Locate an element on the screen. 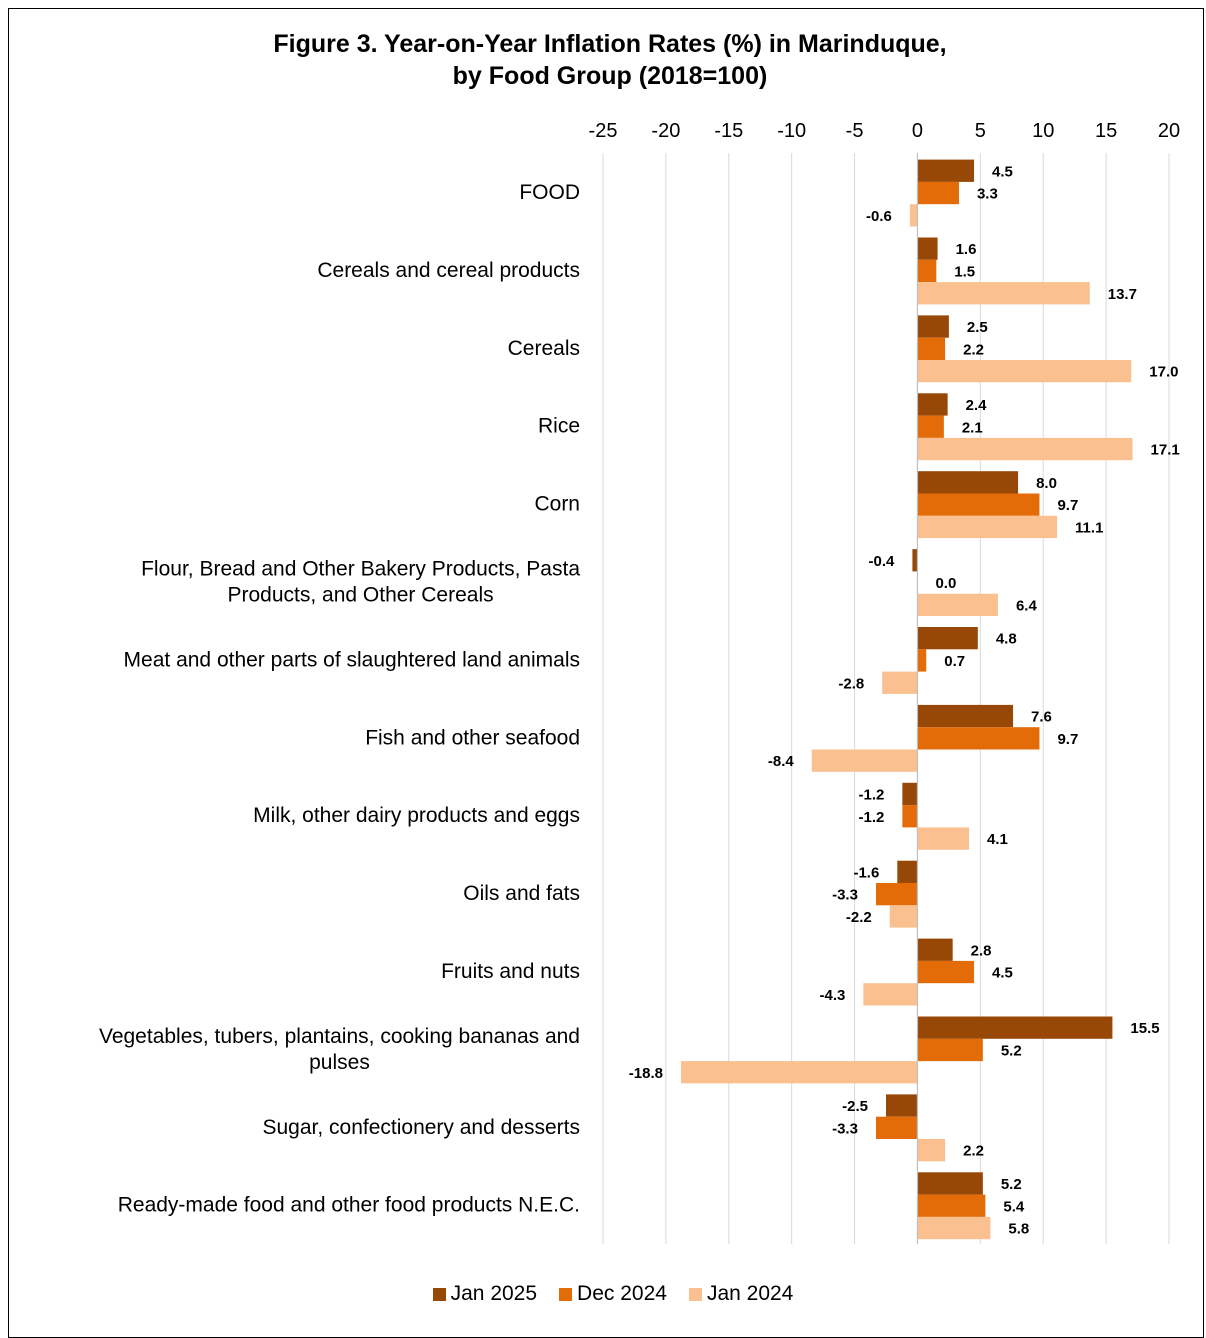  data-label: 11.1 is located at coordinates (1089, 527).